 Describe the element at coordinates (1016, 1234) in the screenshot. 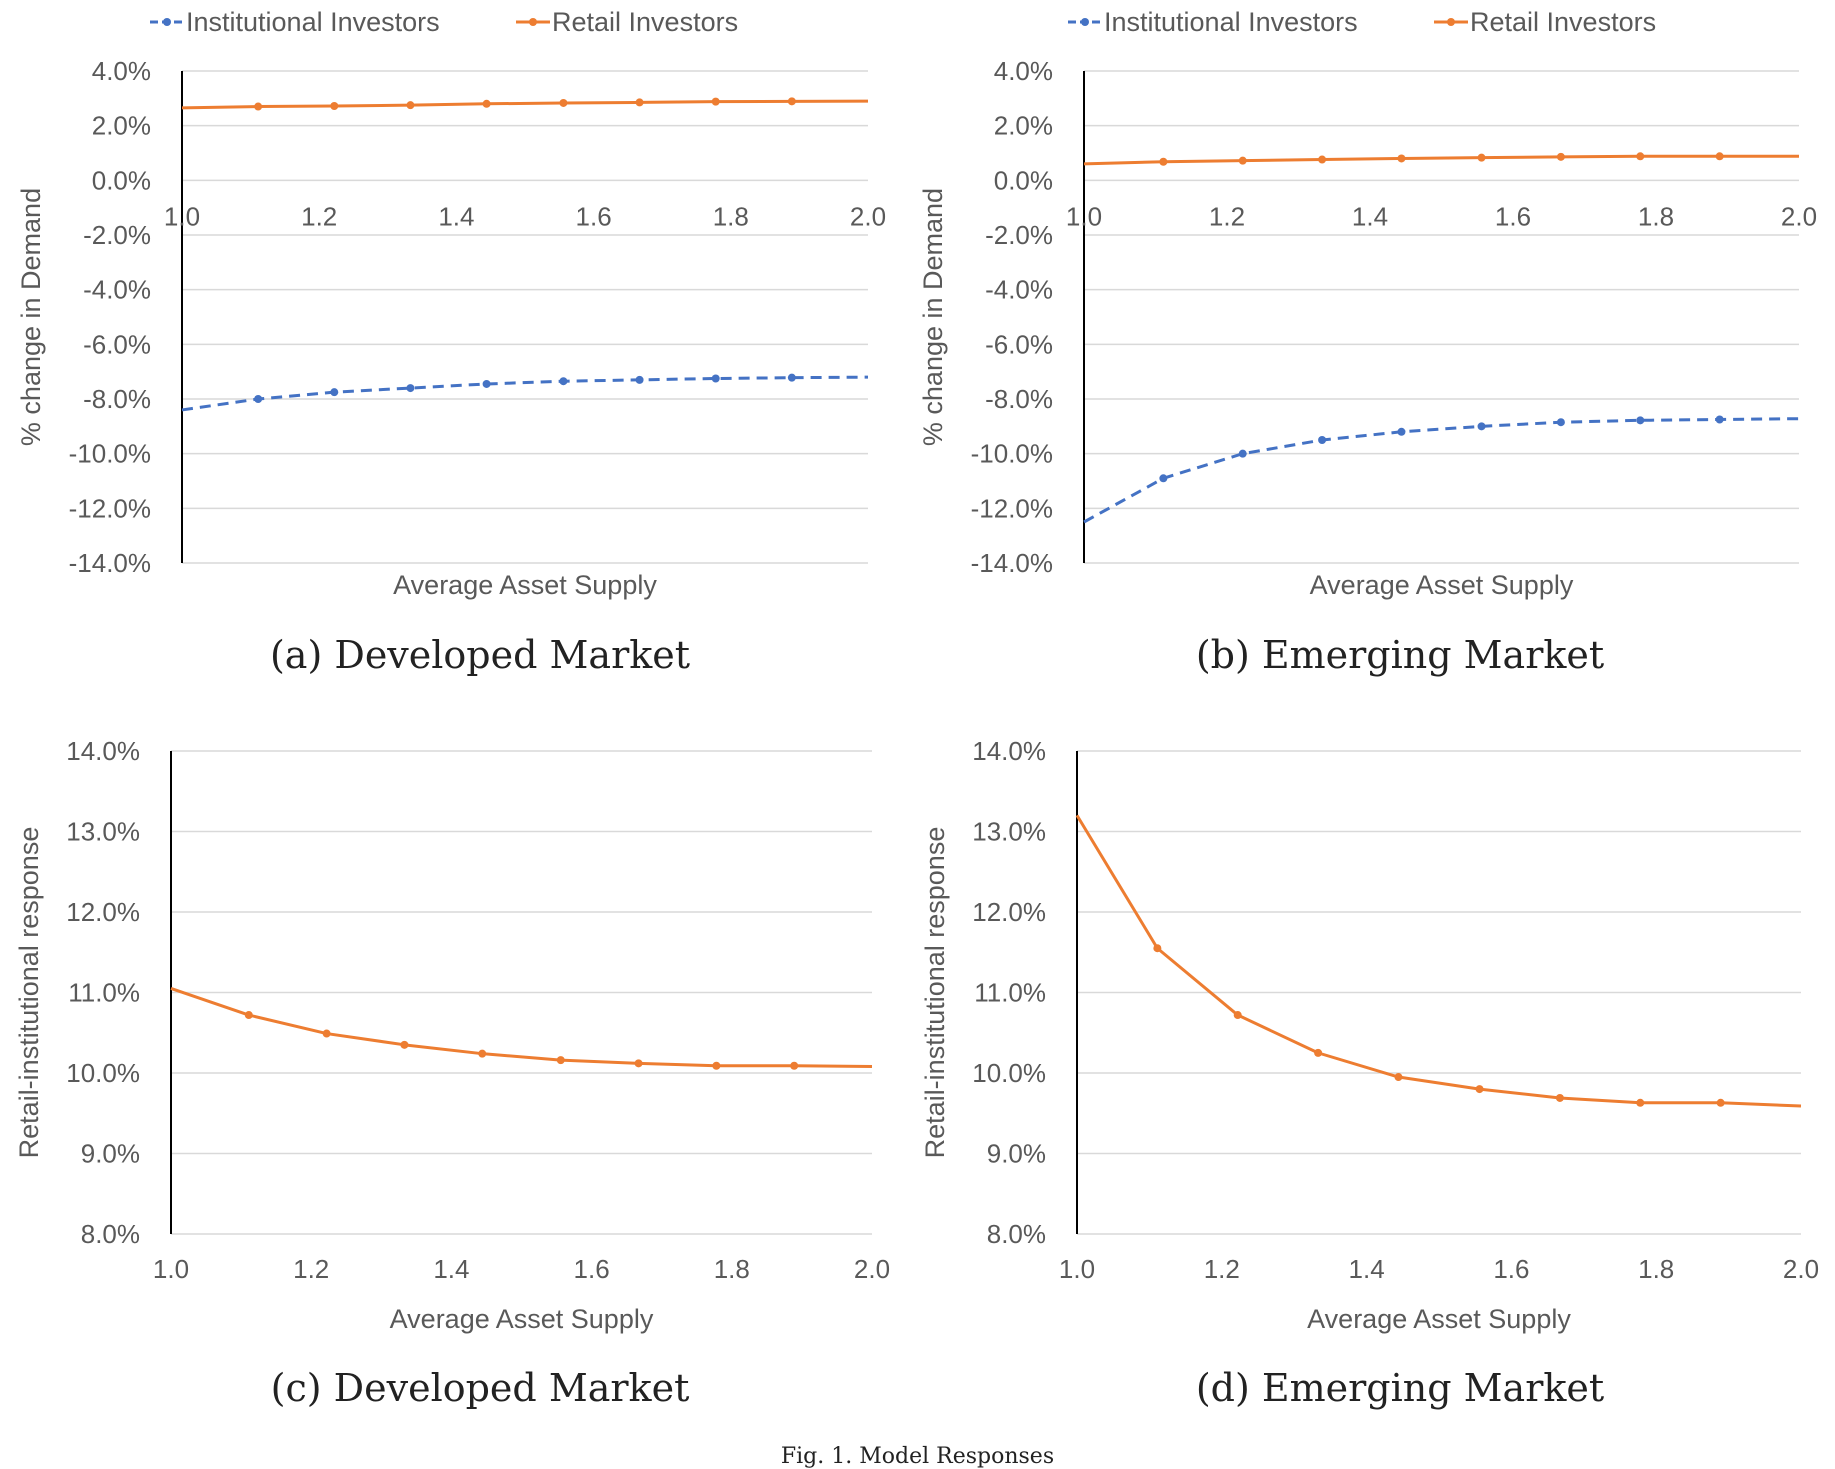

I see `y-tick-label: 8.0%` at that location.